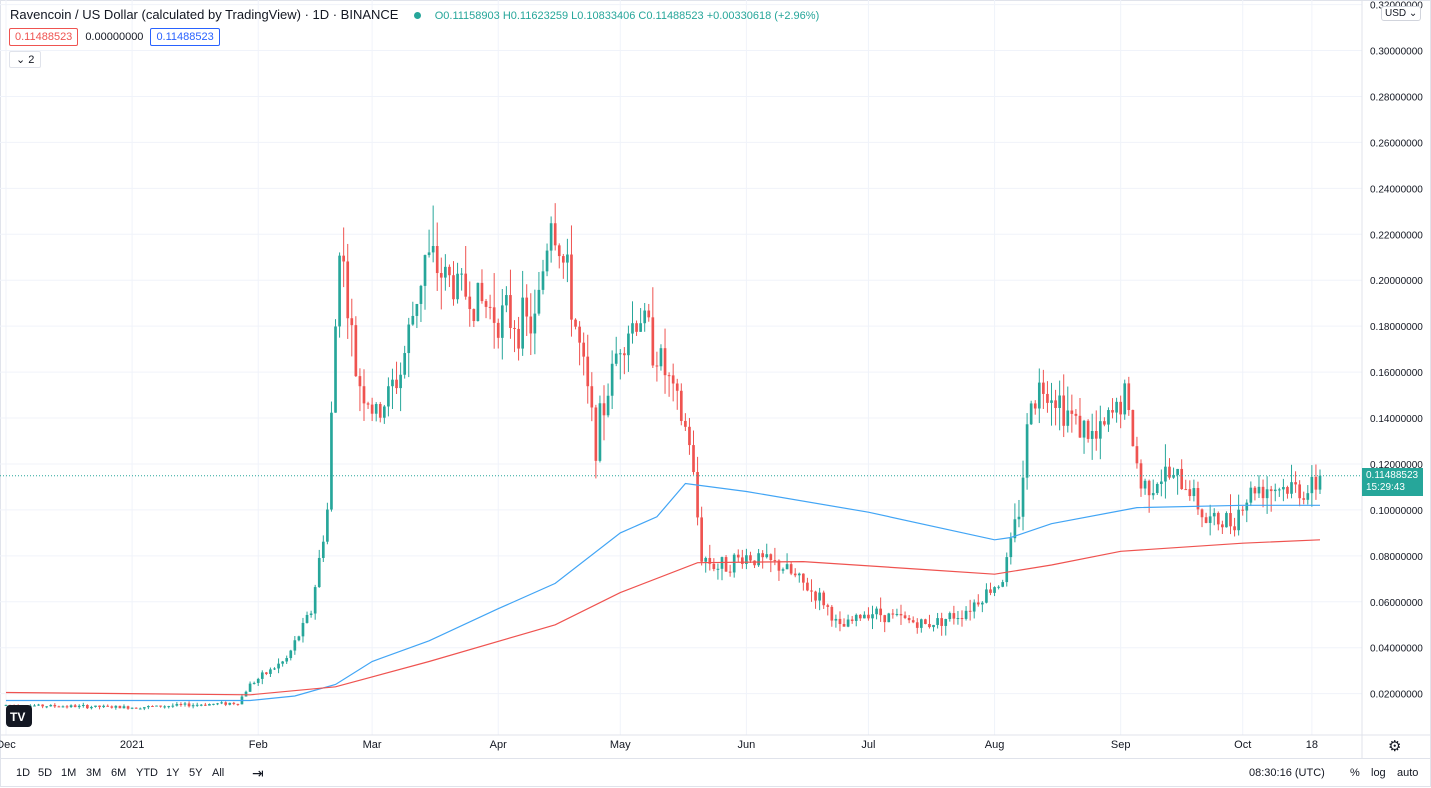 The height and width of the screenshot is (788, 1431). What do you see at coordinates (1355, 773) in the screenshot?
I see `percent-toggle: %` at bounding box center [1355, 773].